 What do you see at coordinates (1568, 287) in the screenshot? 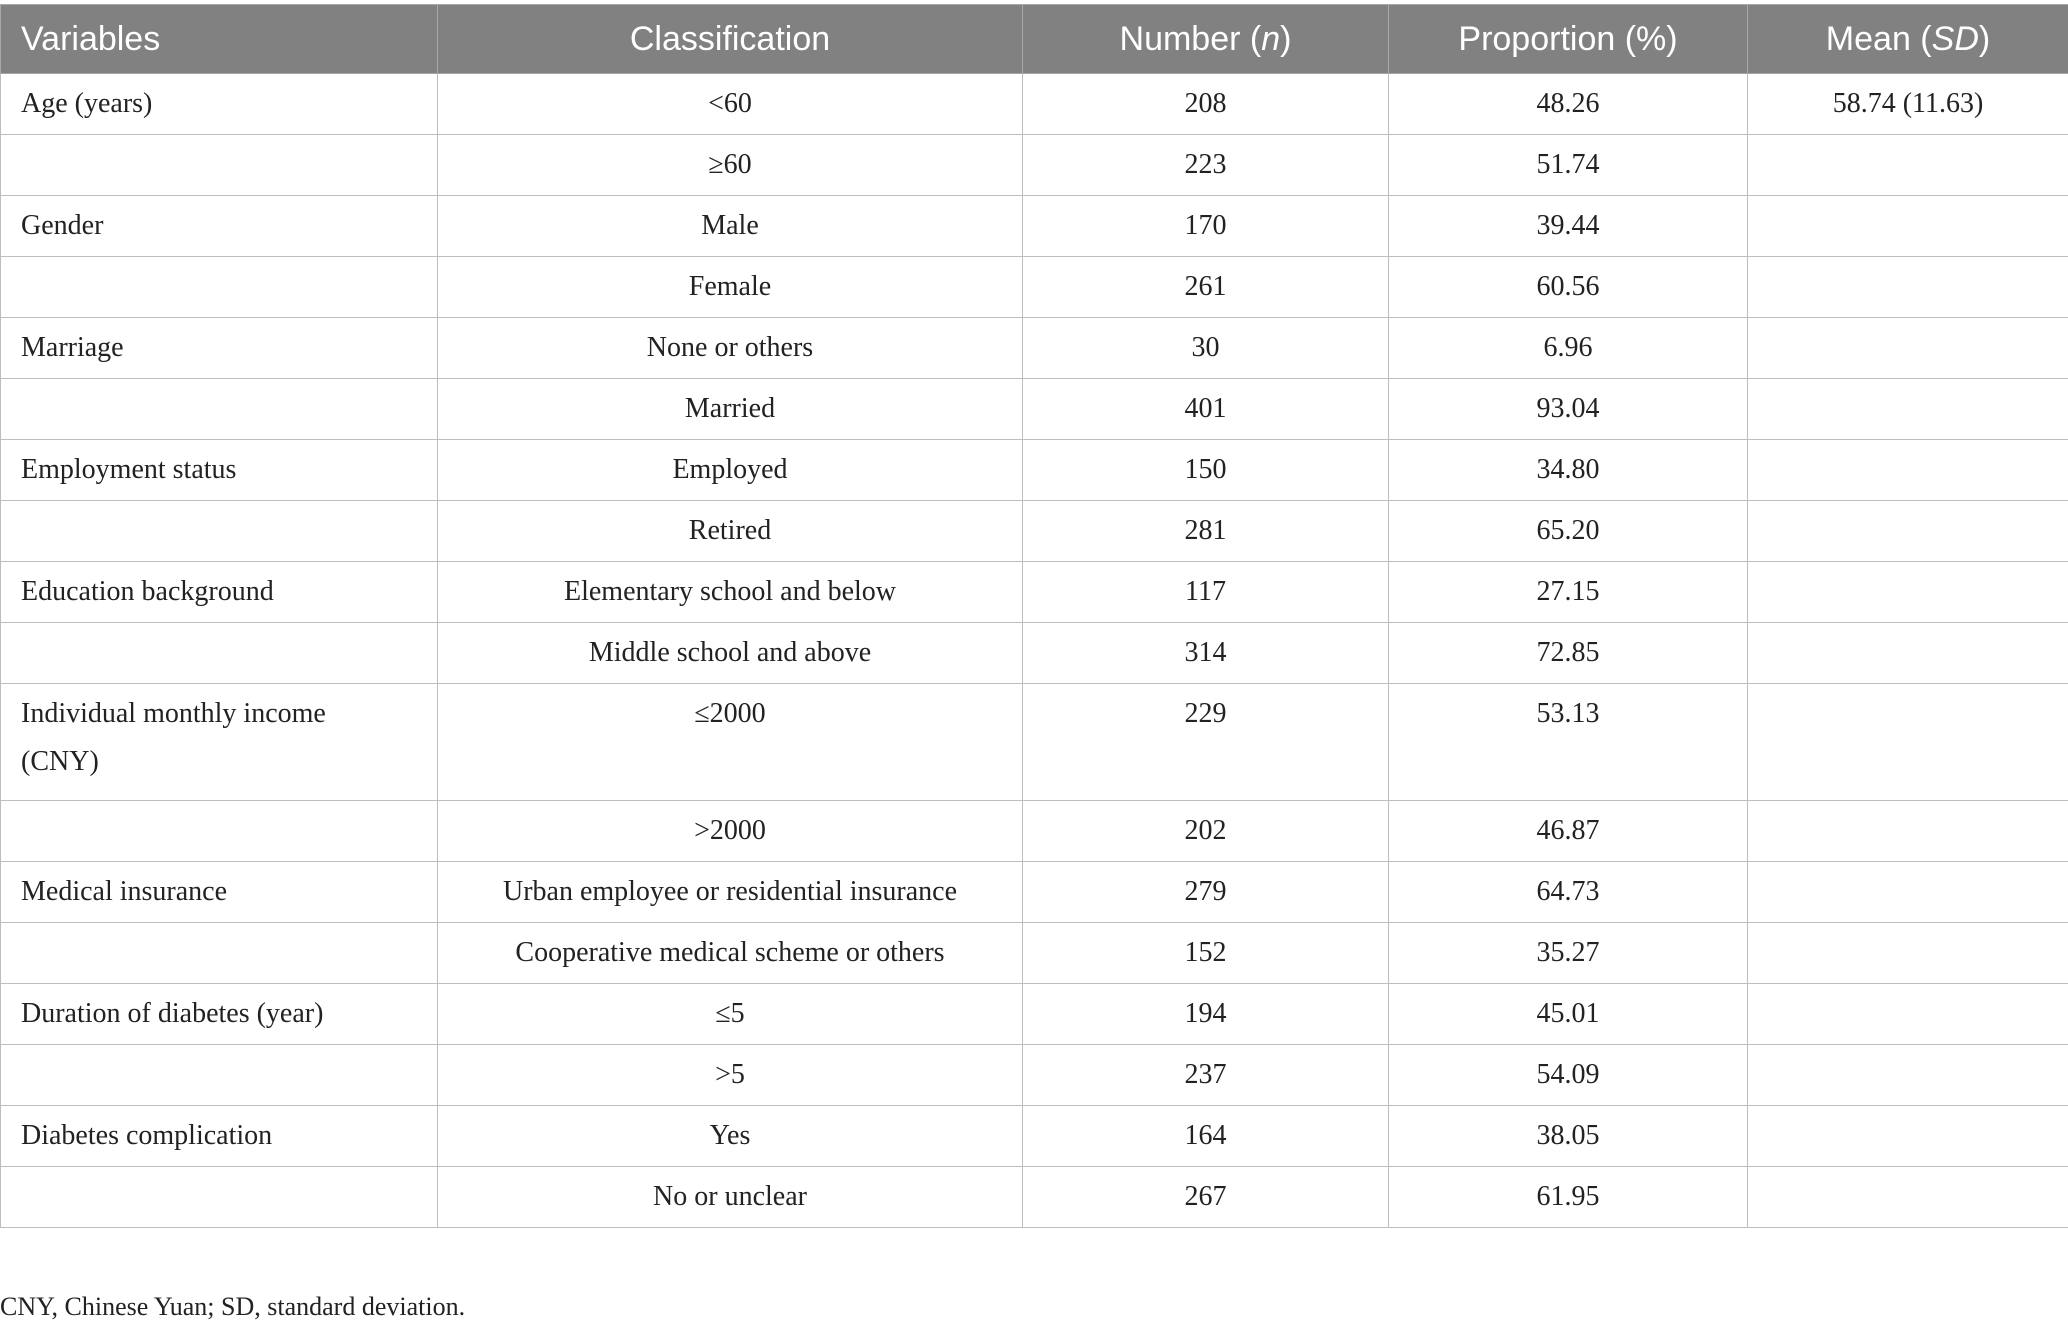
I see `cell-proportion: 60.56` at bounding box center [1568, 287].